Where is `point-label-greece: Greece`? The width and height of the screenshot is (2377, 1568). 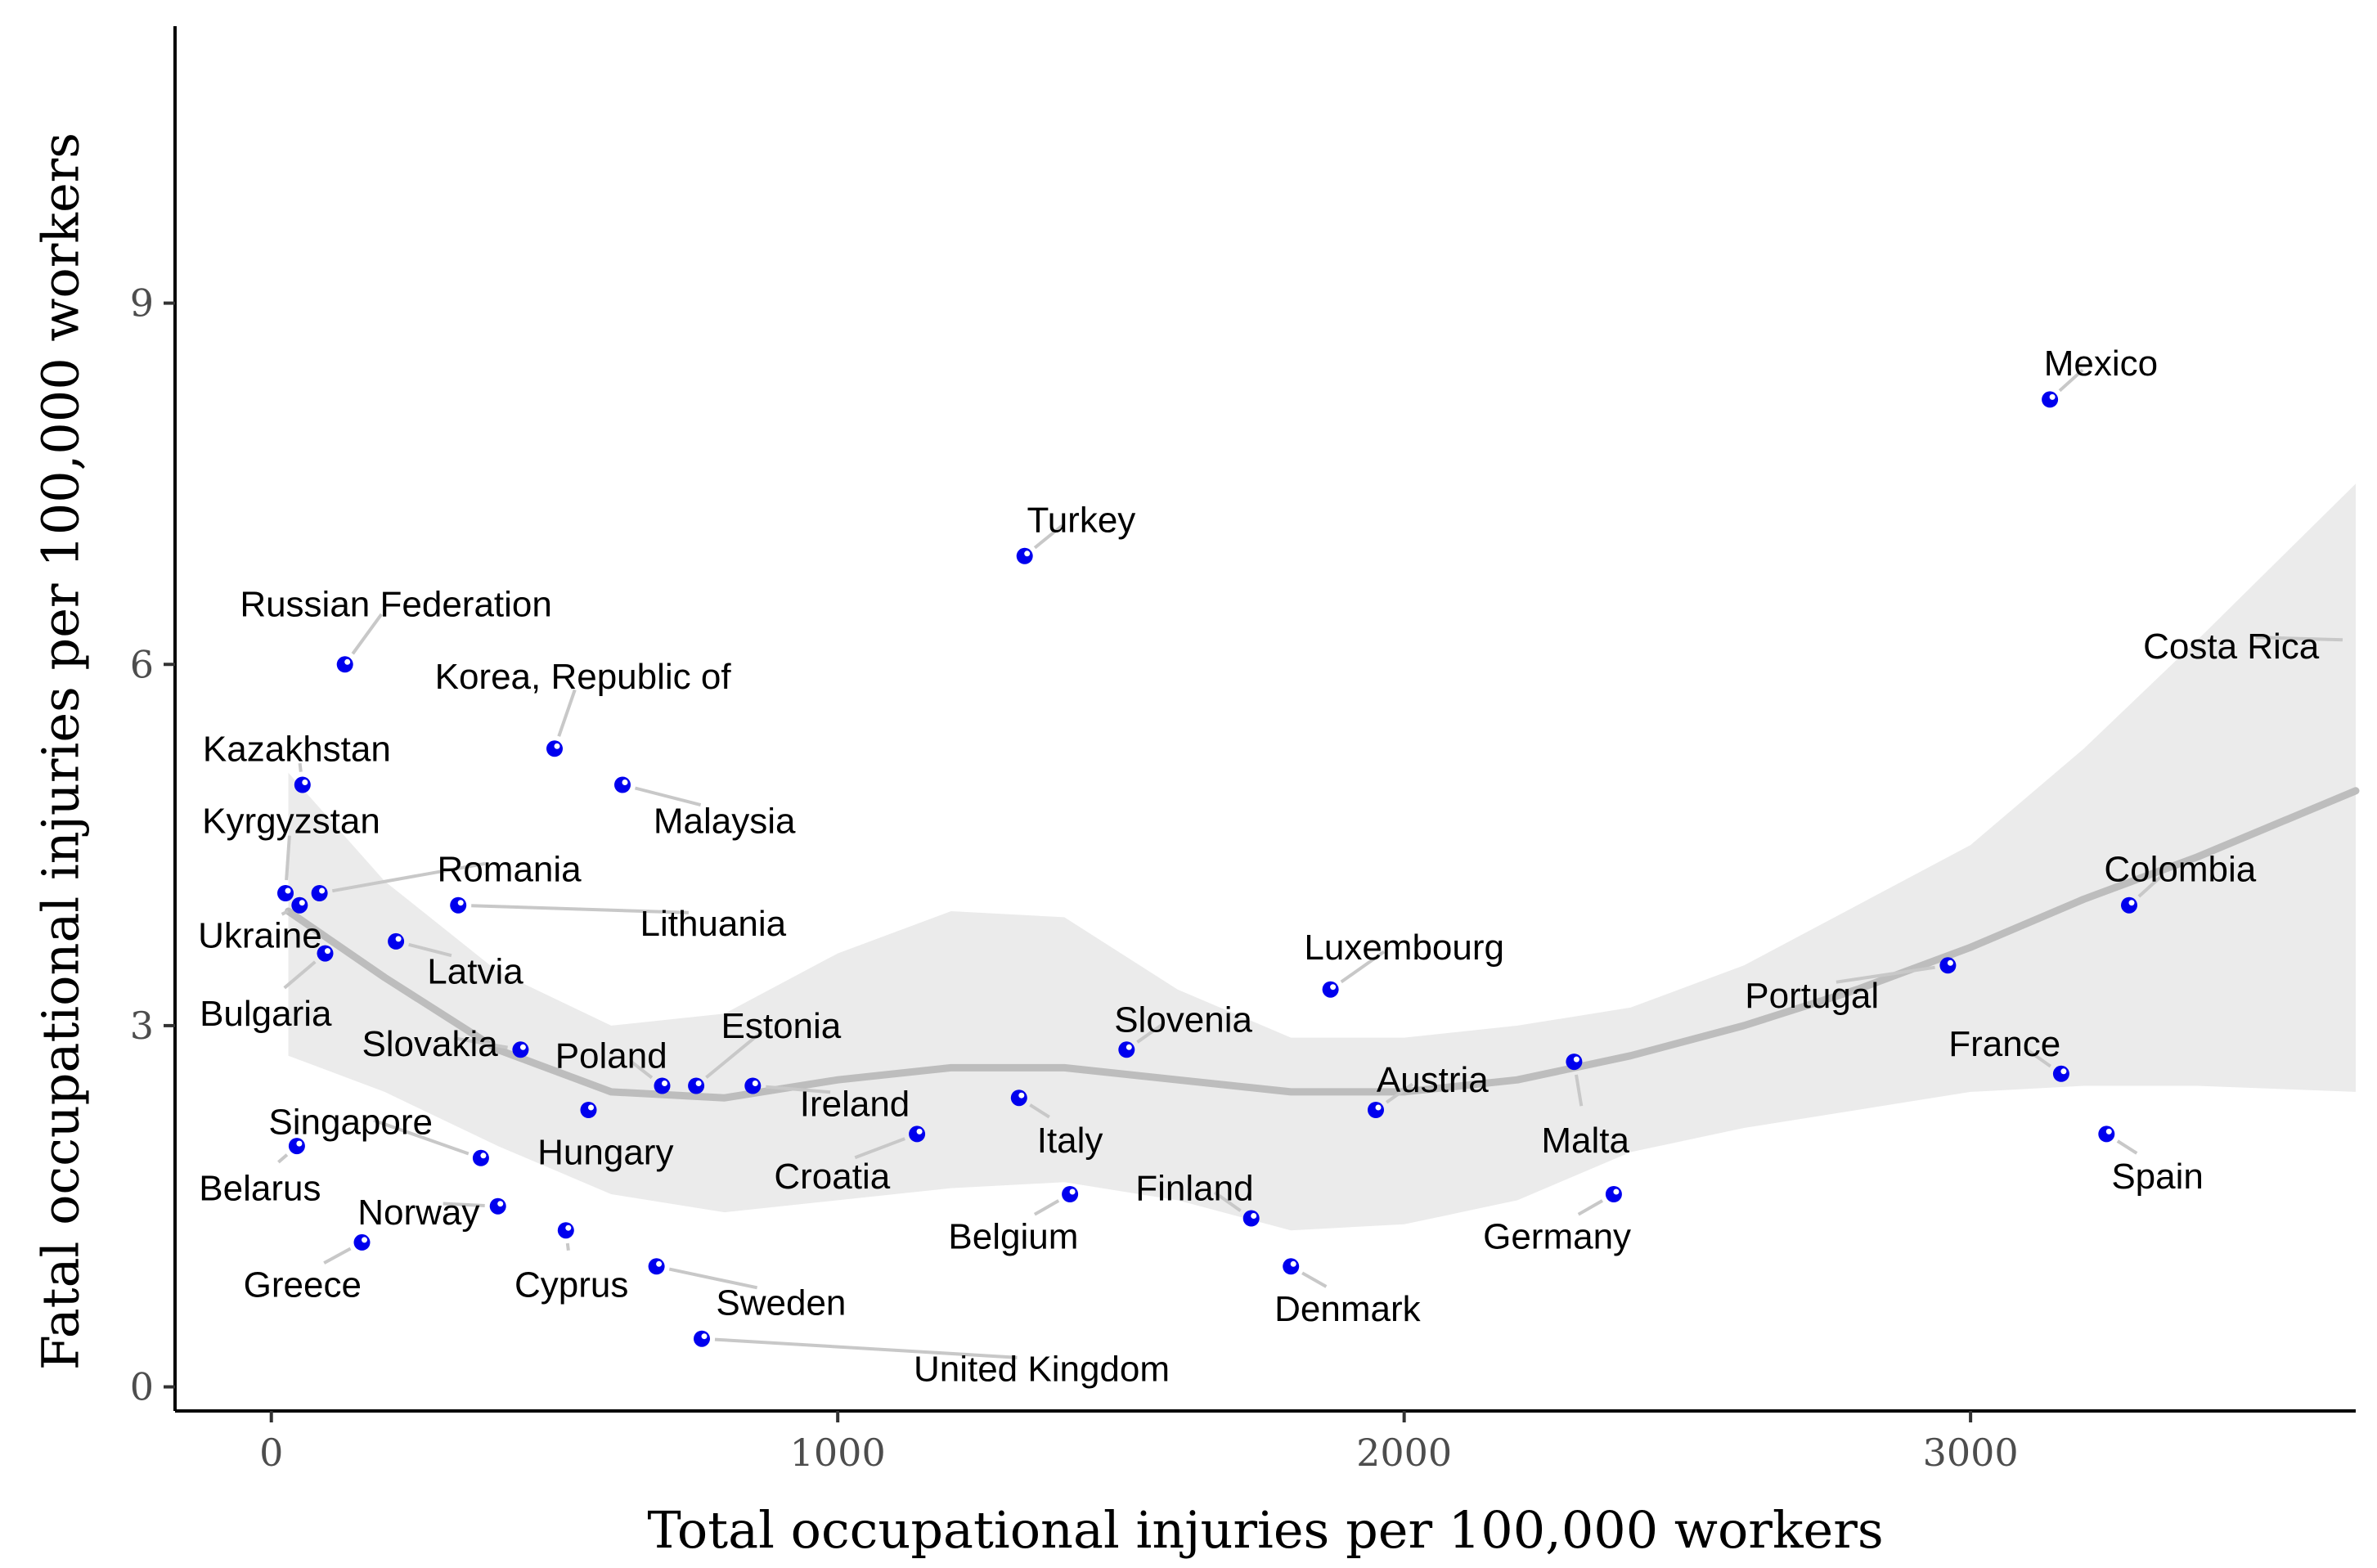
point-label-greece: Greece is located at coordinates (303, 1285).